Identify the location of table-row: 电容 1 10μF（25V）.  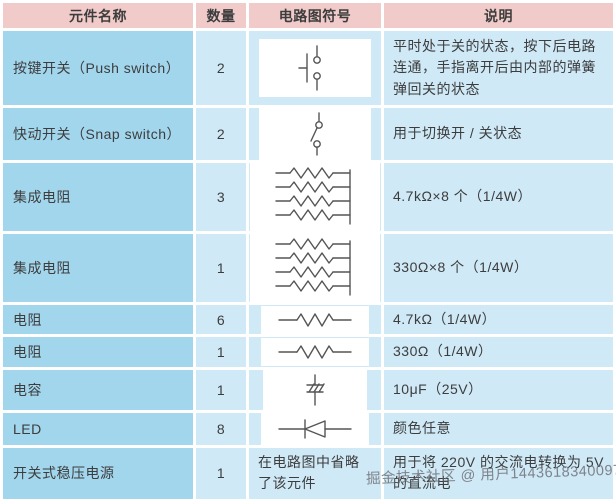
(308, 389).